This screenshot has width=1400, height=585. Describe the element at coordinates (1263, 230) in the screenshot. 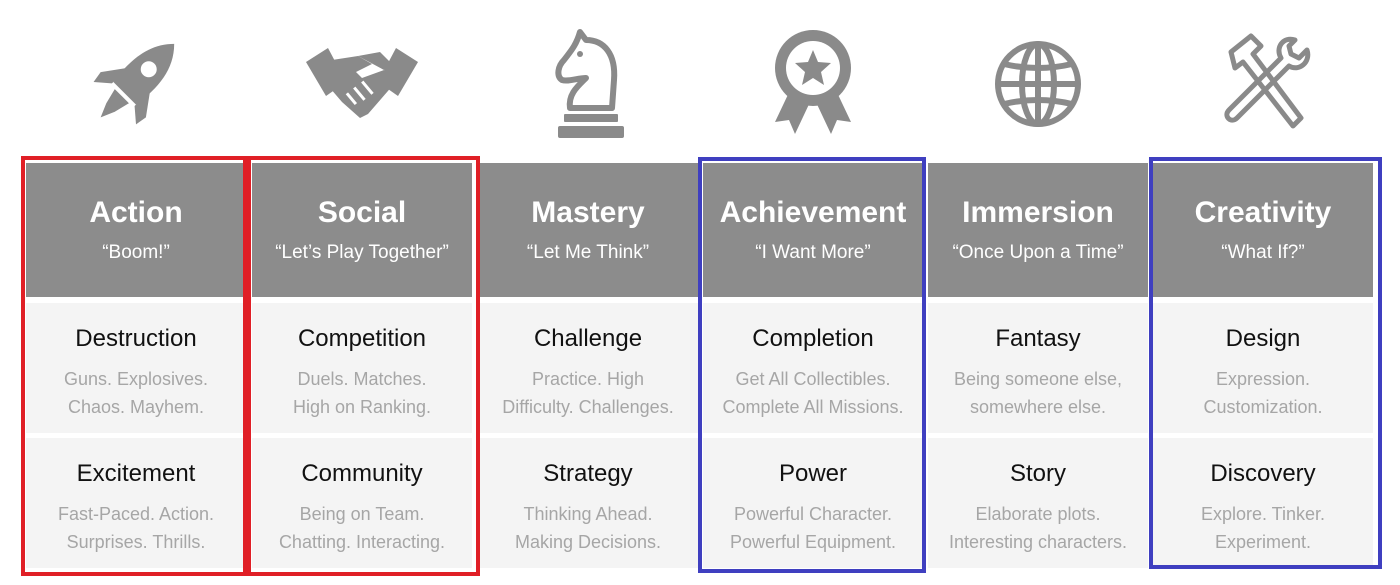

I see `header-creativity: Creativity “What If?”` at that location.